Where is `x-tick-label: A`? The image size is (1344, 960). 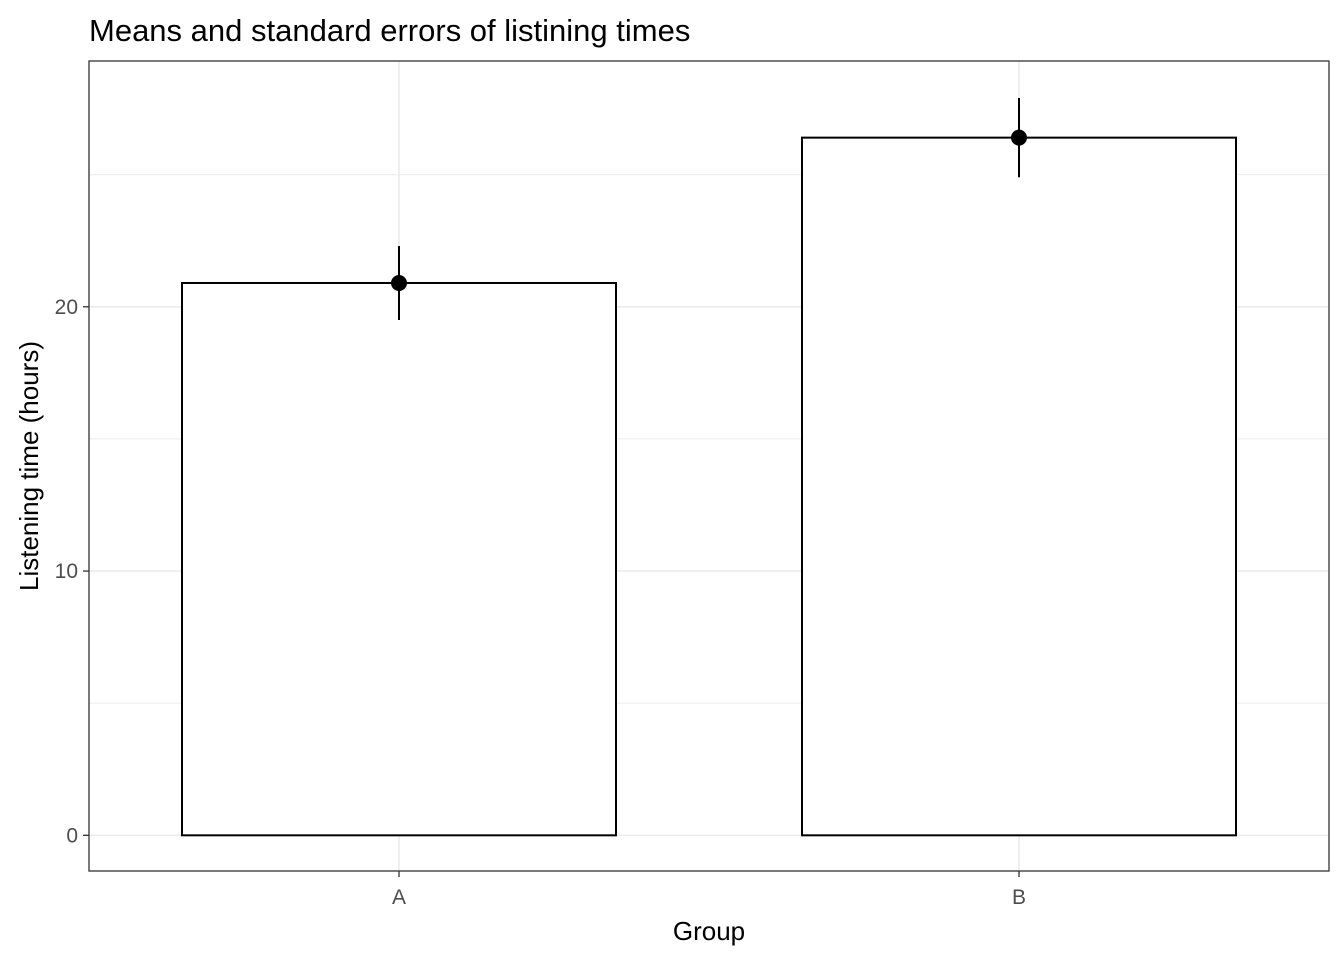 x-tick-label: A is located at coordinates (399, 897).